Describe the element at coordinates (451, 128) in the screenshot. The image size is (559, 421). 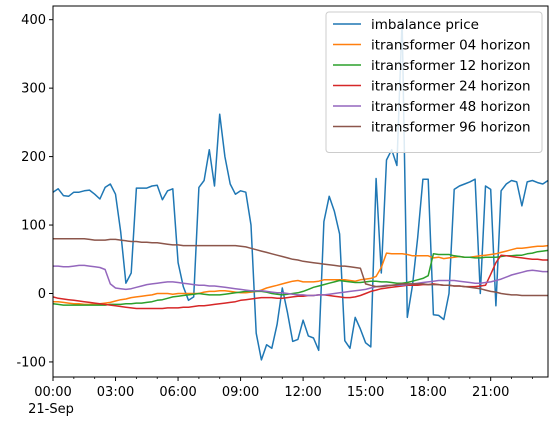
I see `legend-entry-label: itransformer 96 horizon` at that location.